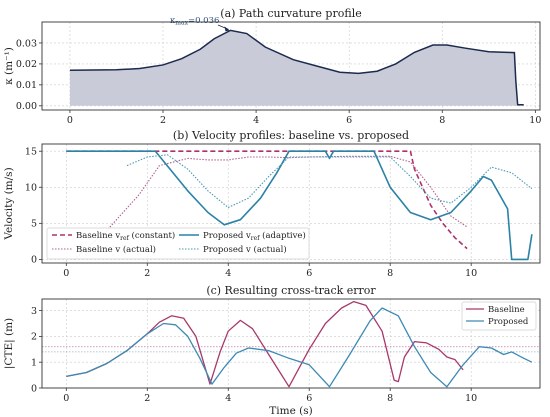  Describe the element at coordinates (31, 152) in the screenshot. I see `y-tick-label: 15` at that location.